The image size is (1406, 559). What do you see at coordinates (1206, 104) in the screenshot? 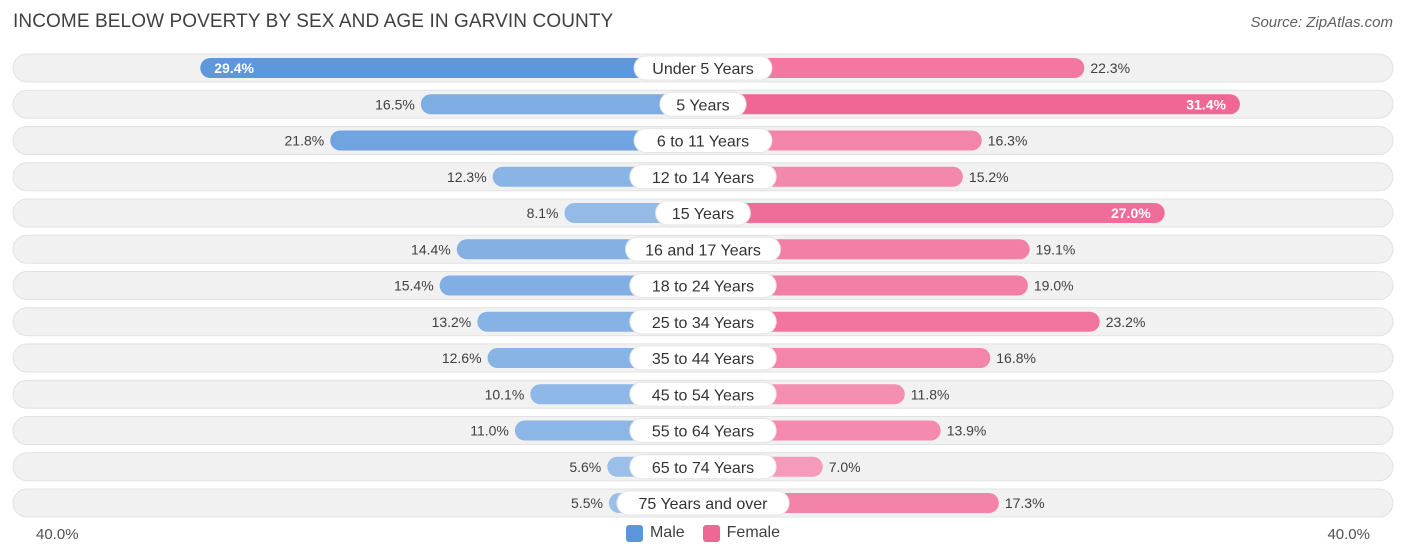
I see `female-value-label: 31.4%` at bounding box center [1206, 104].